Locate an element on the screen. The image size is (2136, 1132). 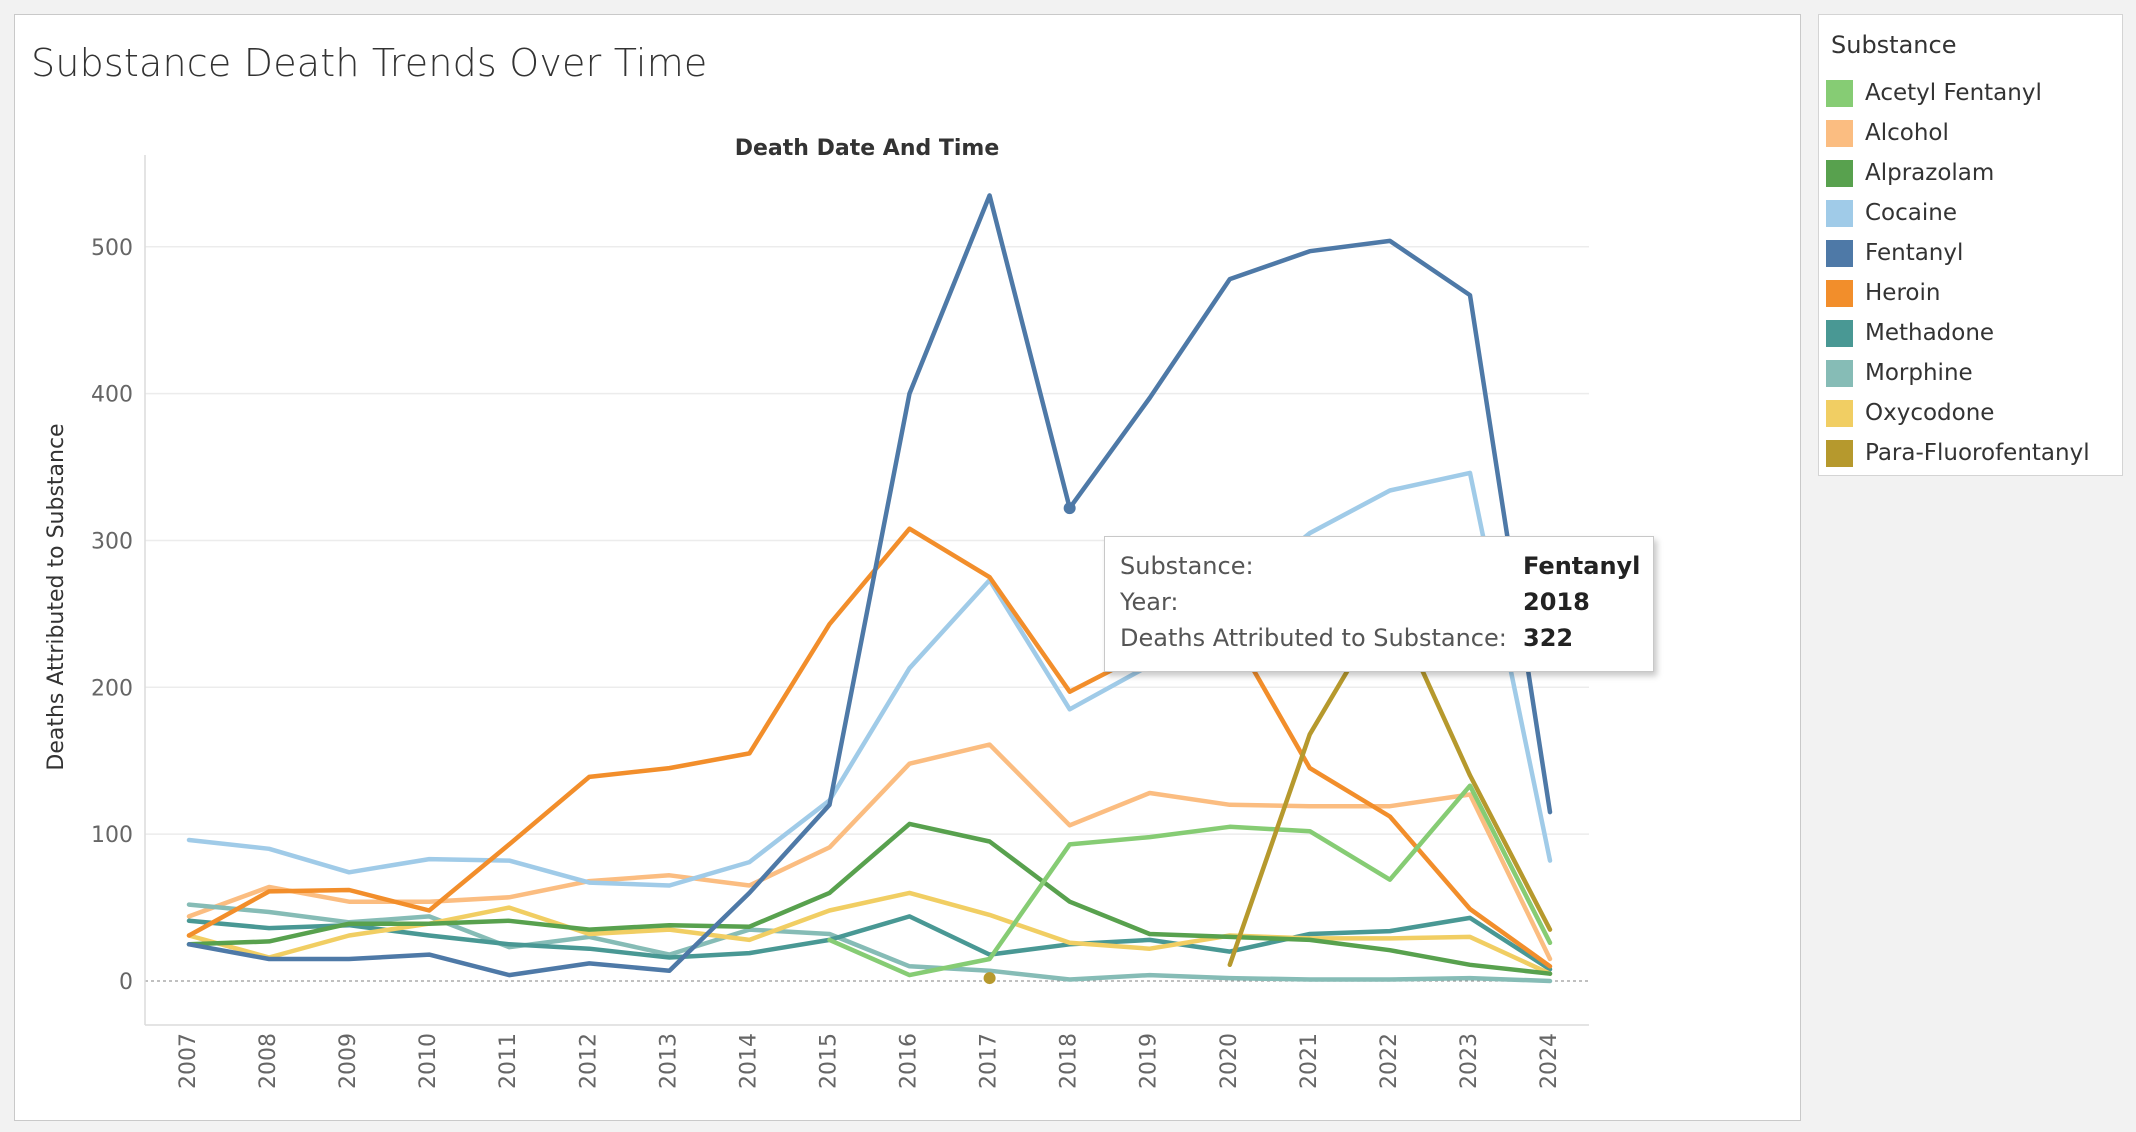
y-tick-label: 200 is located at coordinates (112, 688).